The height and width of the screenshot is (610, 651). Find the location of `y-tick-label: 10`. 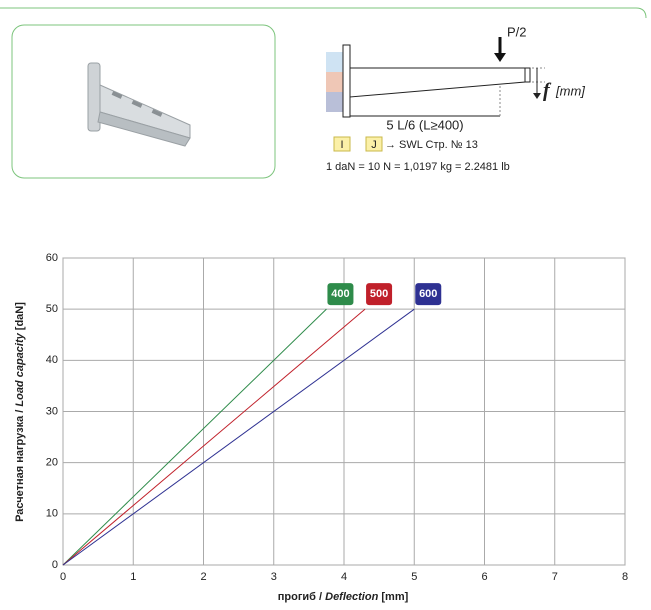

y-tick-label: 10 is located at coordinates (52, 514).